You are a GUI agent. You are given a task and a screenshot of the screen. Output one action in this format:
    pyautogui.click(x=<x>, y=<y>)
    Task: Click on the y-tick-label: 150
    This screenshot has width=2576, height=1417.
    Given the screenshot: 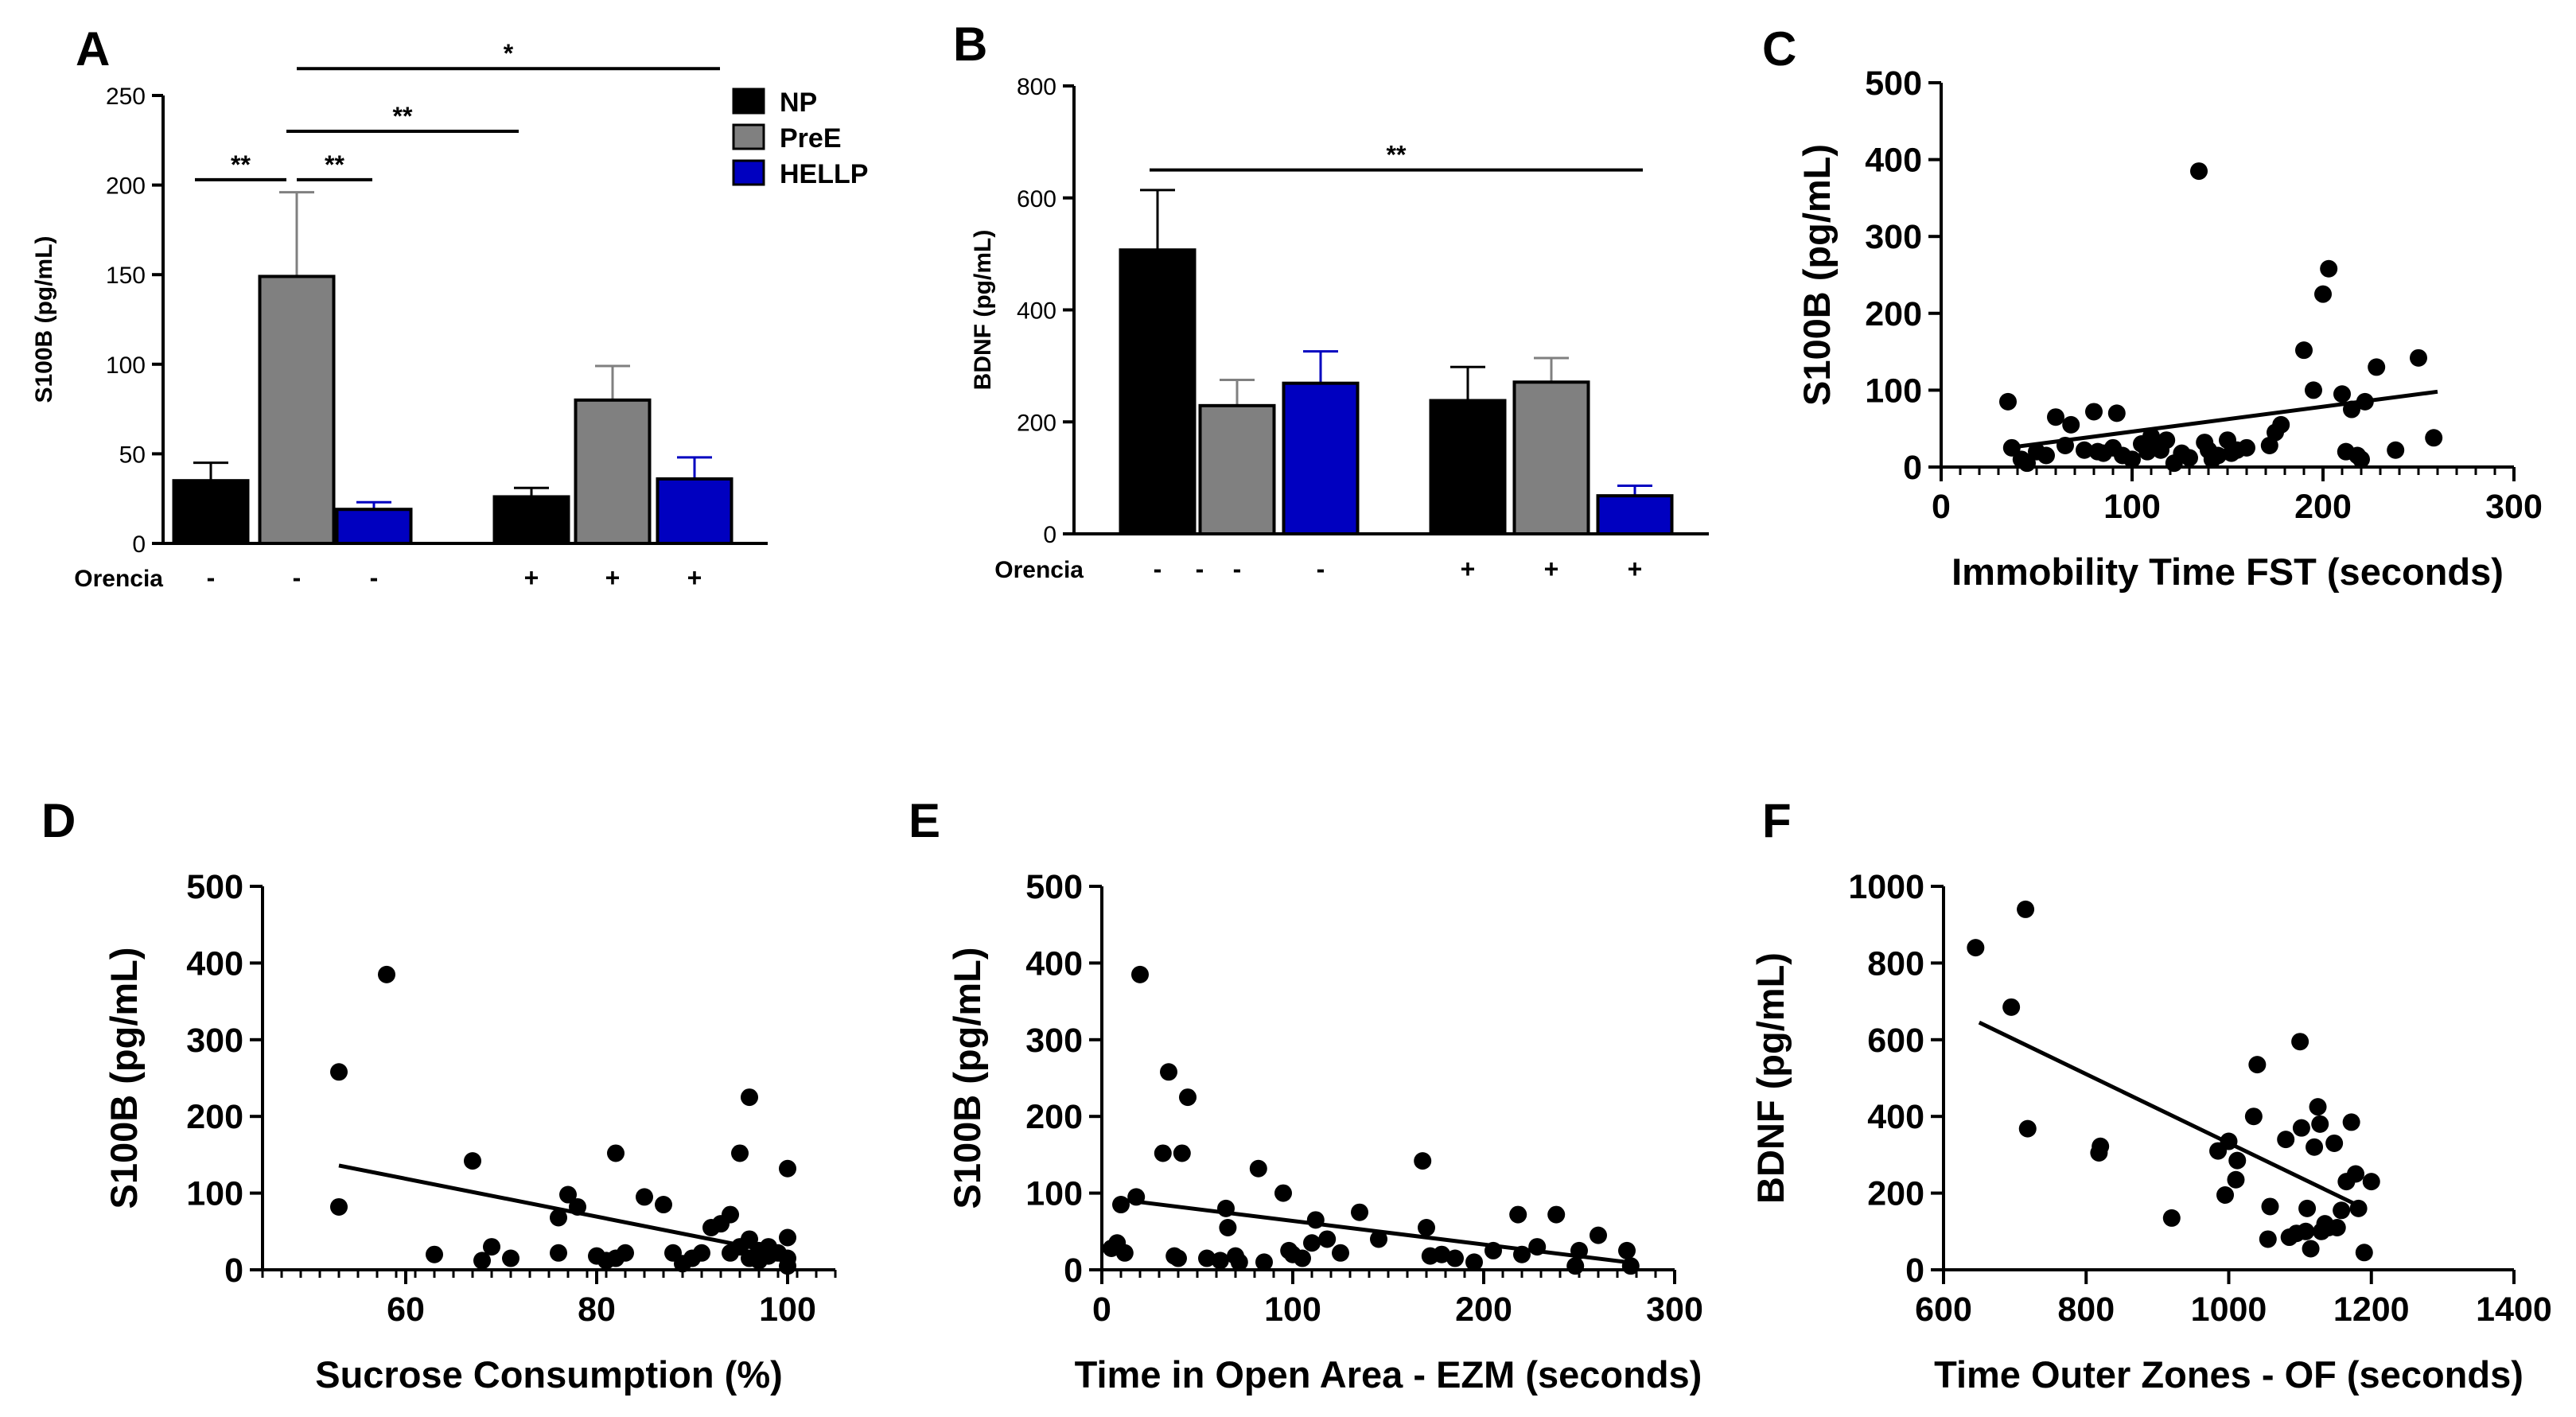 What is the action you would take?
    pyautogui.click(x=126, y=276)
    